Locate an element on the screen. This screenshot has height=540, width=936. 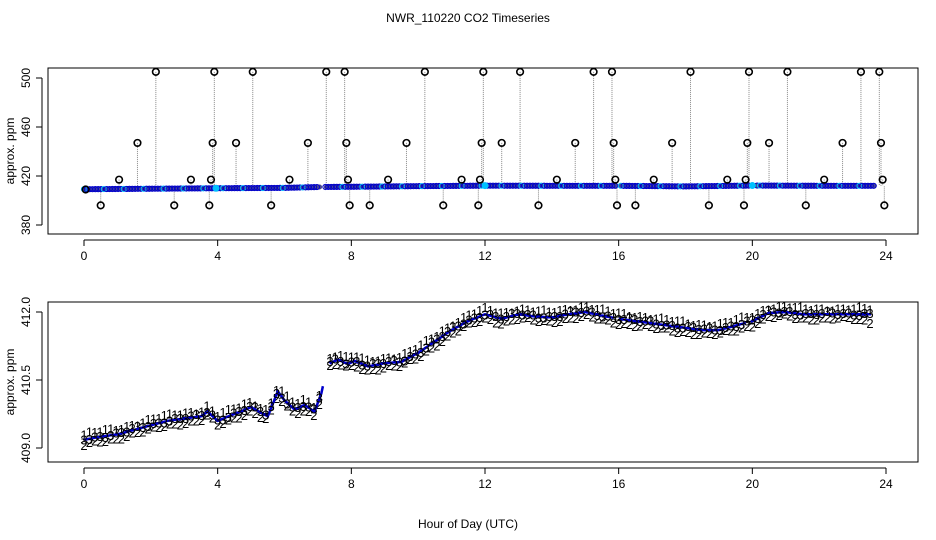
y-tick-label: 460 is located at coordinates (26, 127).